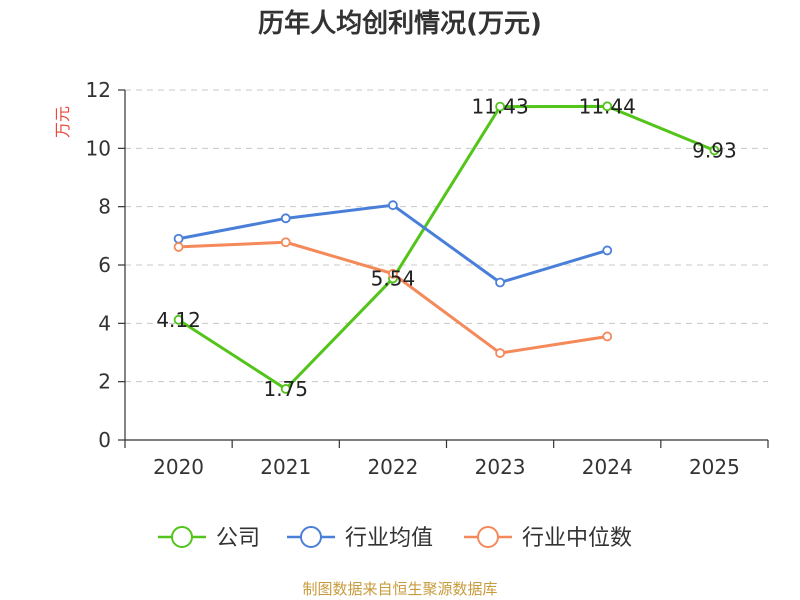 This screenshot has height=600, width=800. Describe the element at coordinates (400, 23) in the screenshot. I see `chart-title: 历年人均创利情况(万元)` at that location.